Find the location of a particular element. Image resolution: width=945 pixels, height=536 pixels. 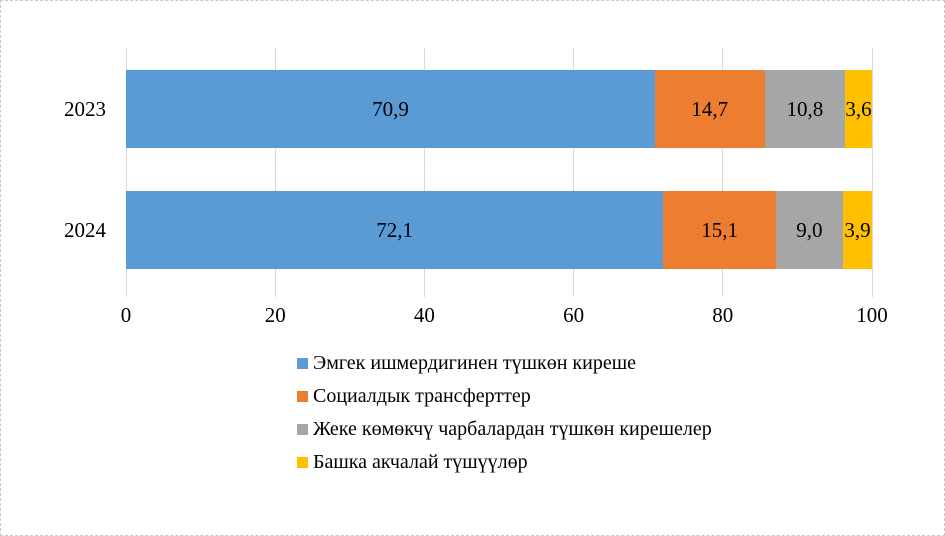

bar-data-label: 70,9 is located at coordinates (390, 108).